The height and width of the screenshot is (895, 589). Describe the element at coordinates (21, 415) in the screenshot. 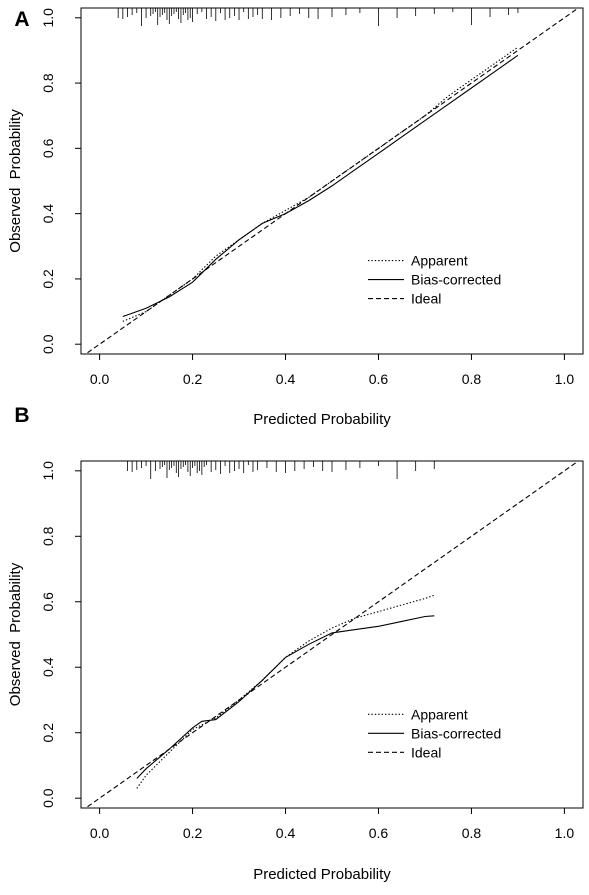

I see `panel-label: B` at that location.